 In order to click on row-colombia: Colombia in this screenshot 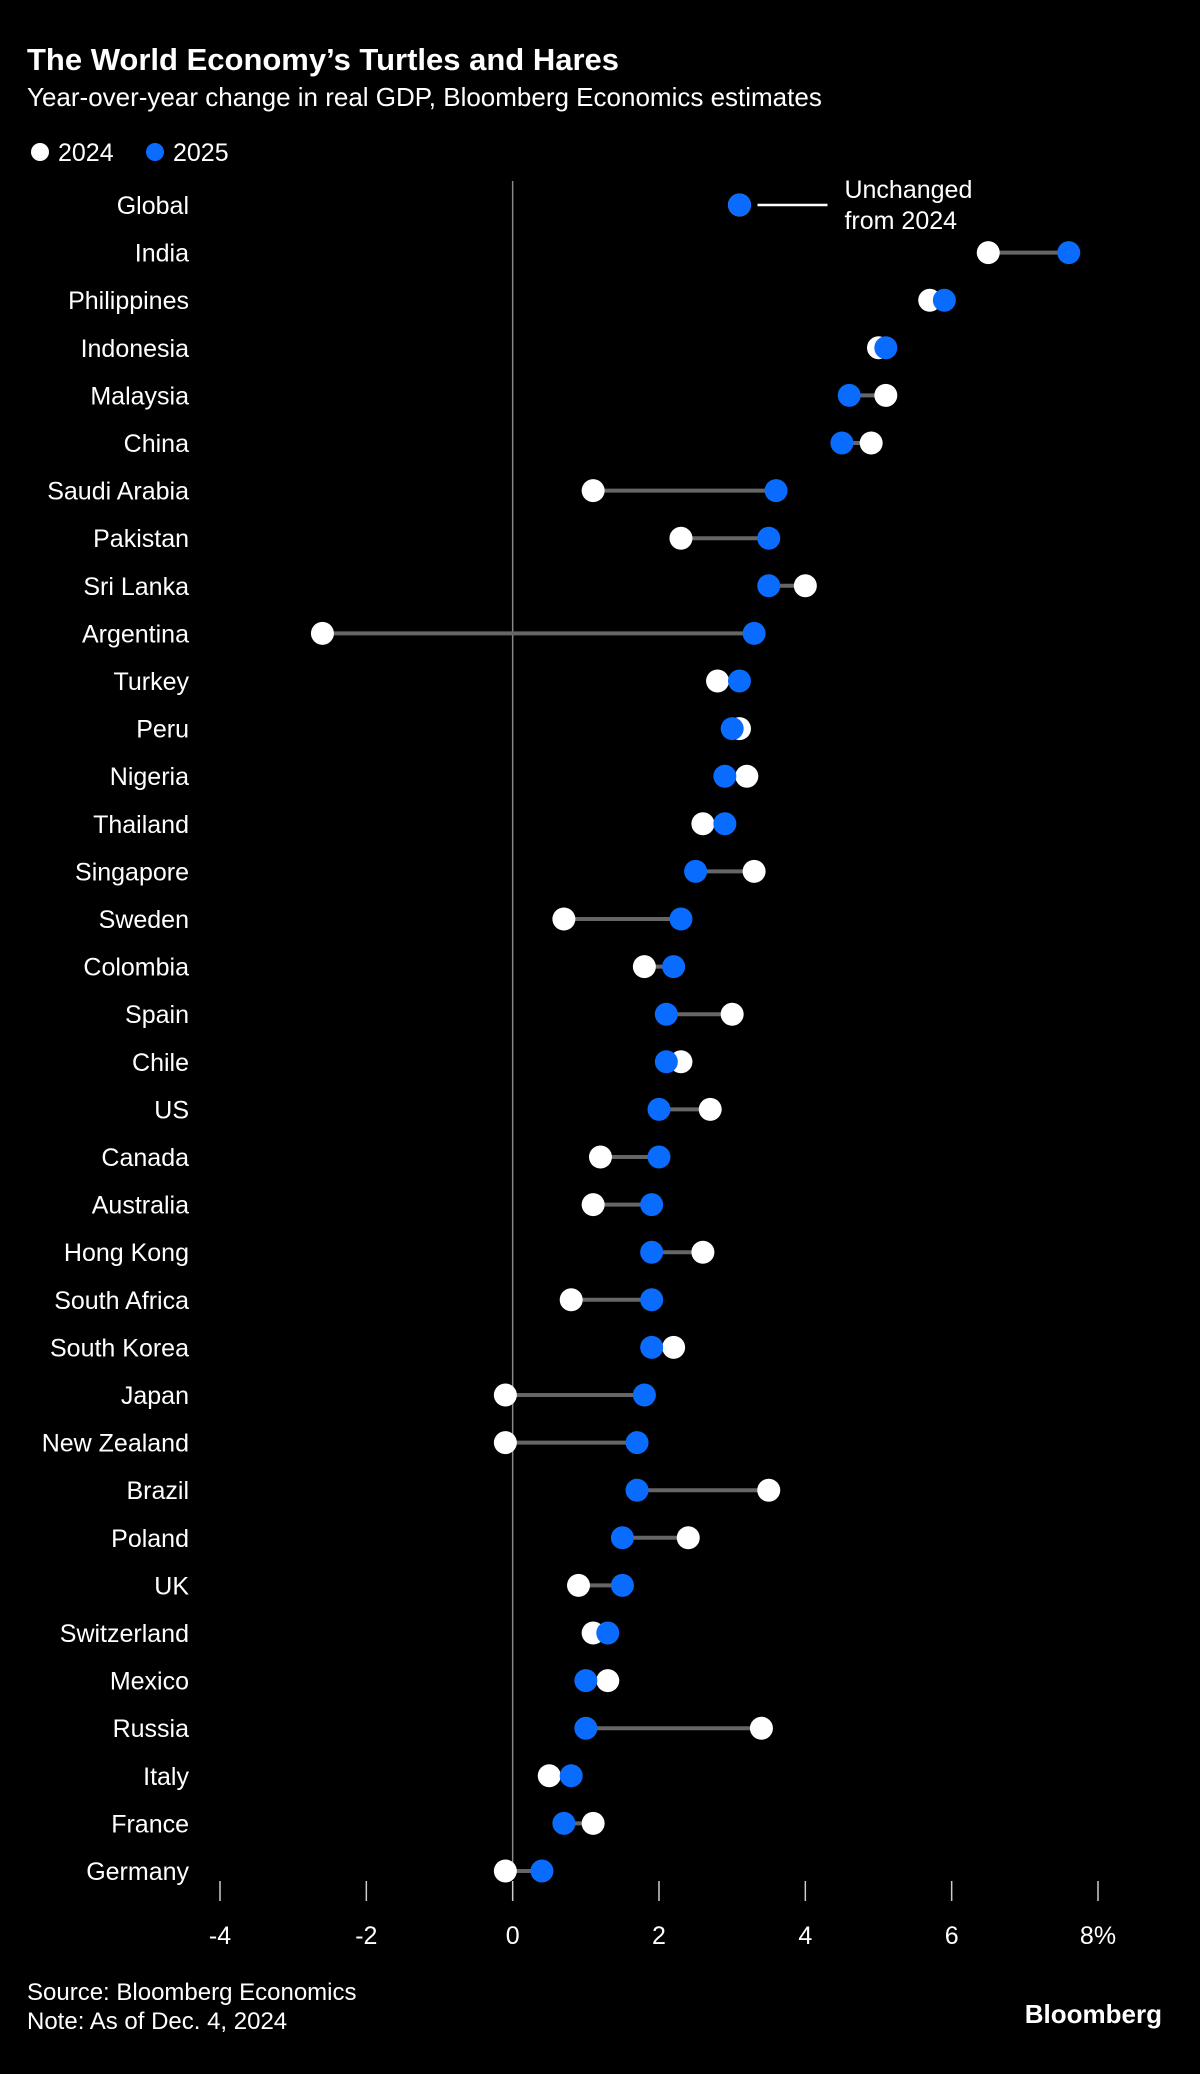, I will do `click(384, 968)`.